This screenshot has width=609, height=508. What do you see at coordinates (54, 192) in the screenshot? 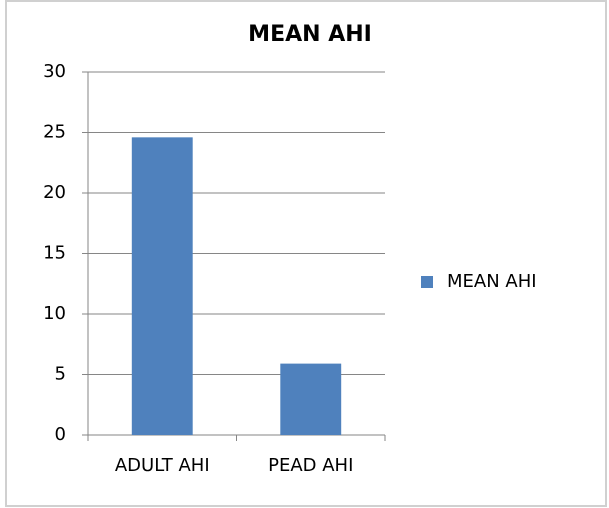
I see `y-tick-label: 20` at bounding box center [54, 192].